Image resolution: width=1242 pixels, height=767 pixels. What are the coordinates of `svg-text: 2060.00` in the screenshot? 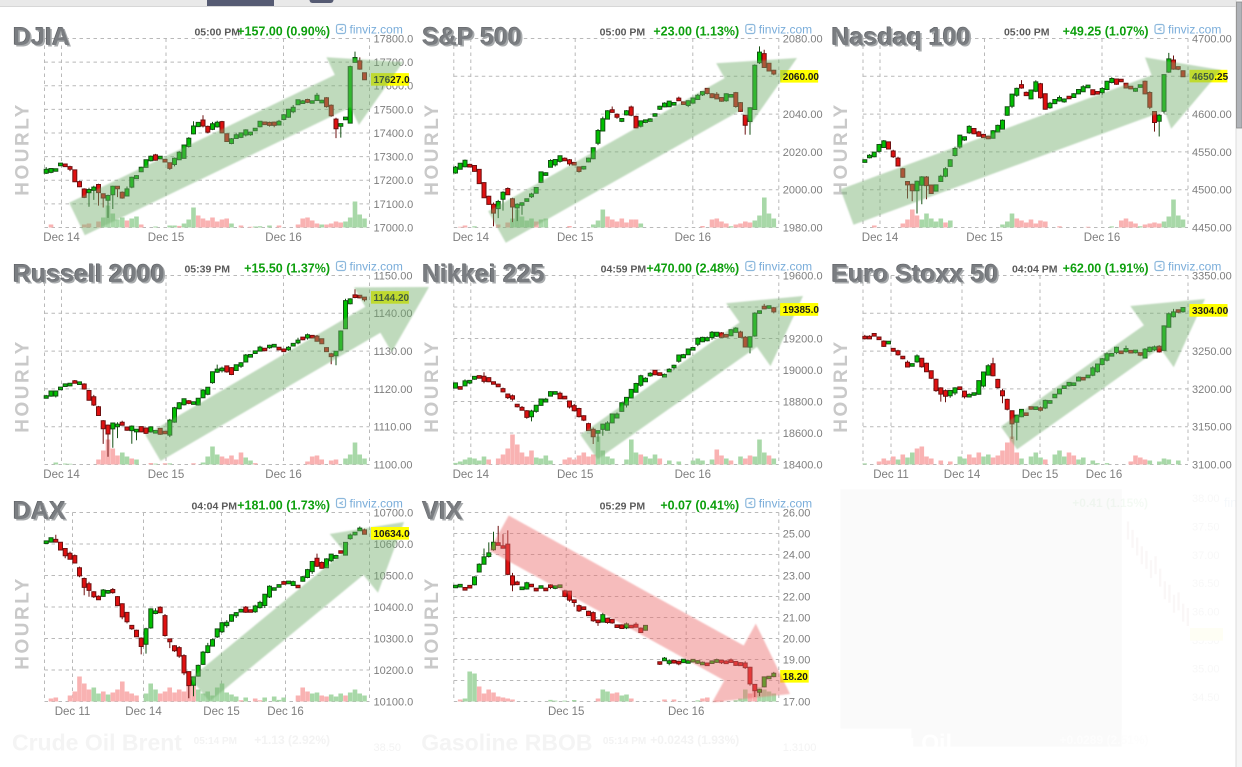 It's located at (801, 77).